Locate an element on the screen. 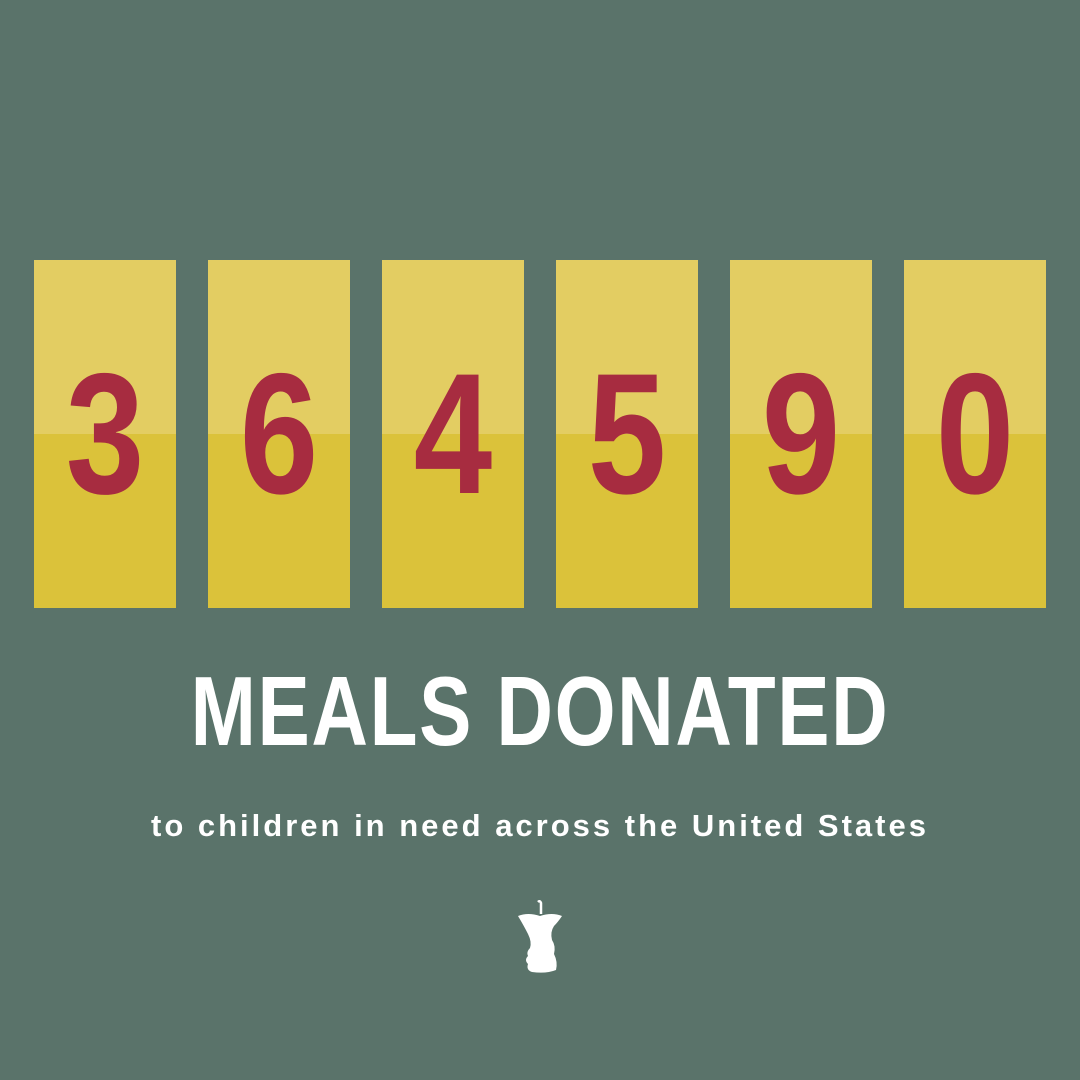  counter-digit-panel: 6 is located at coordinates (279, 434).